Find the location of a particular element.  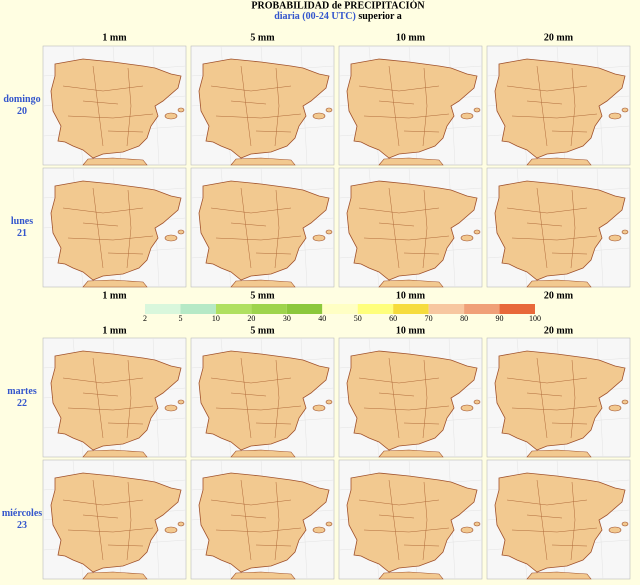

row-day: domingo is located at coordinates (21, 99).